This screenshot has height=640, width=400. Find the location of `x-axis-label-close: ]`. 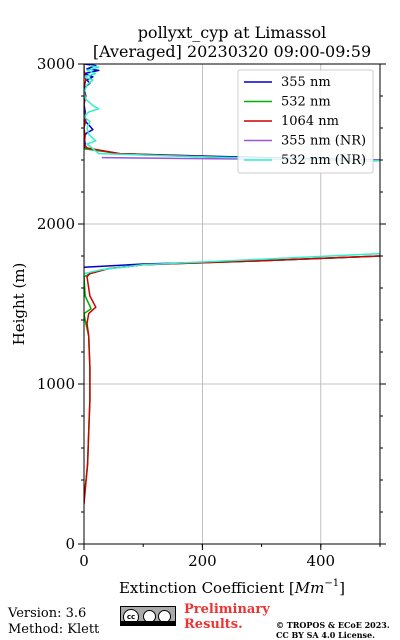

x-axis-label-close: ] is located at coordinates (342, 588).